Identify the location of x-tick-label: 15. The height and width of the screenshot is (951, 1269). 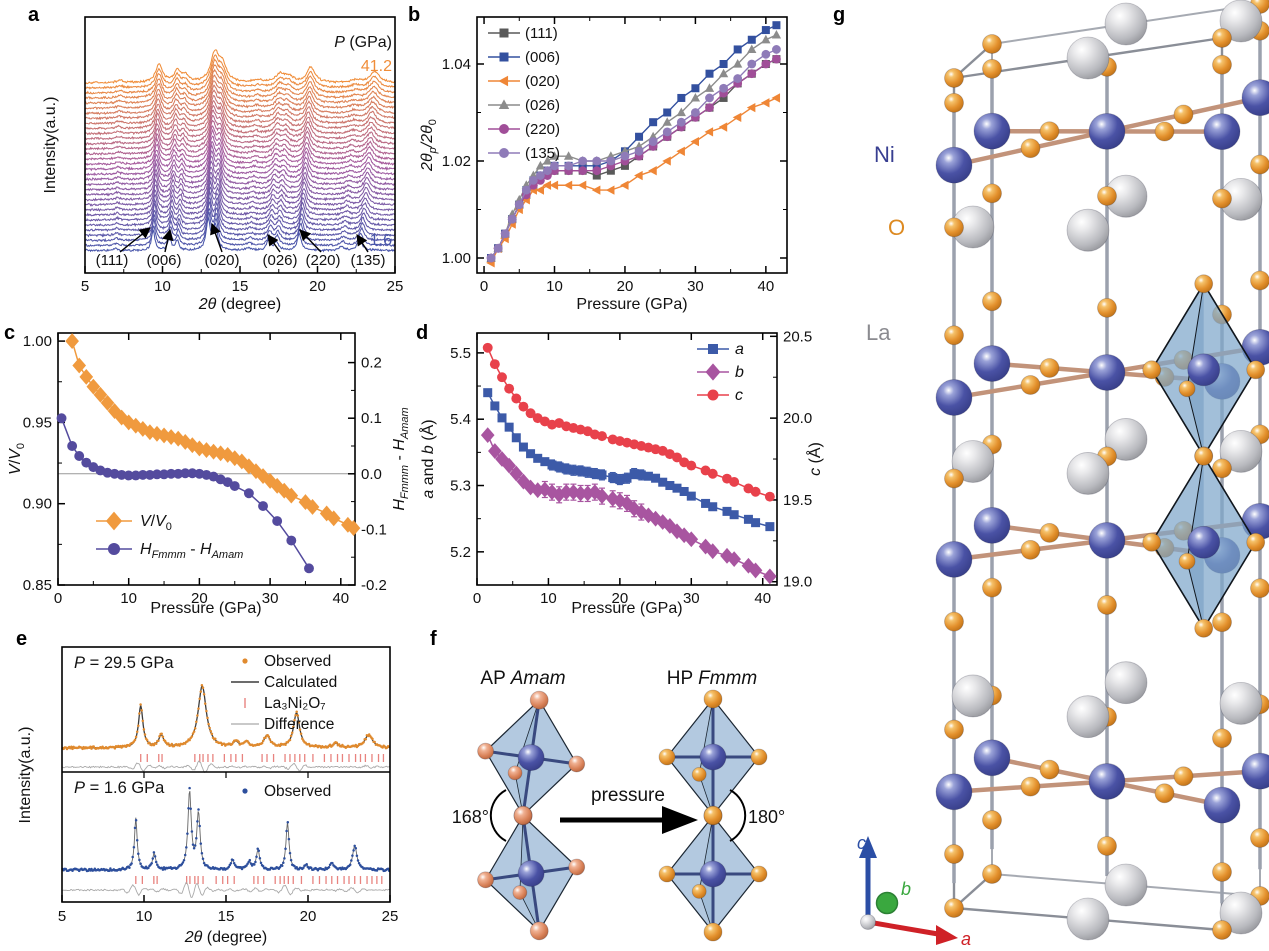
(240, 286).